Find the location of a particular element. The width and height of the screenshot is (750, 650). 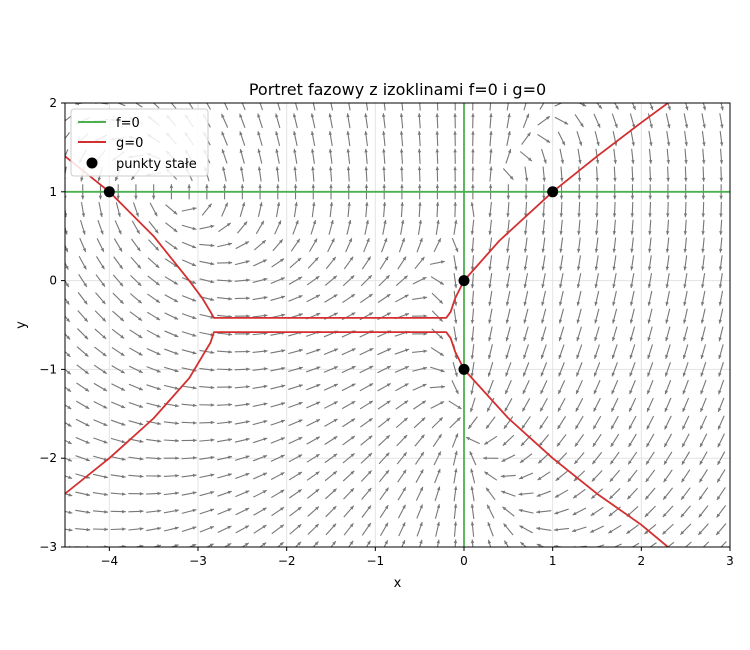

y-axis-label: y is located at coordinates (21, 325).